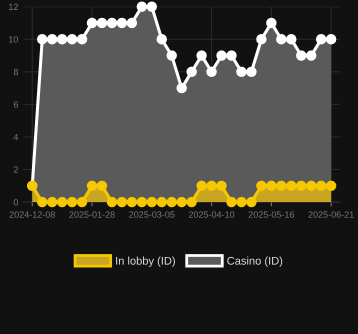 The width and height of the screenshot is (358, 334). Describe the element at coordinates (16, 202) in the screenshot. I see `y-tick-label: 0` at that location.